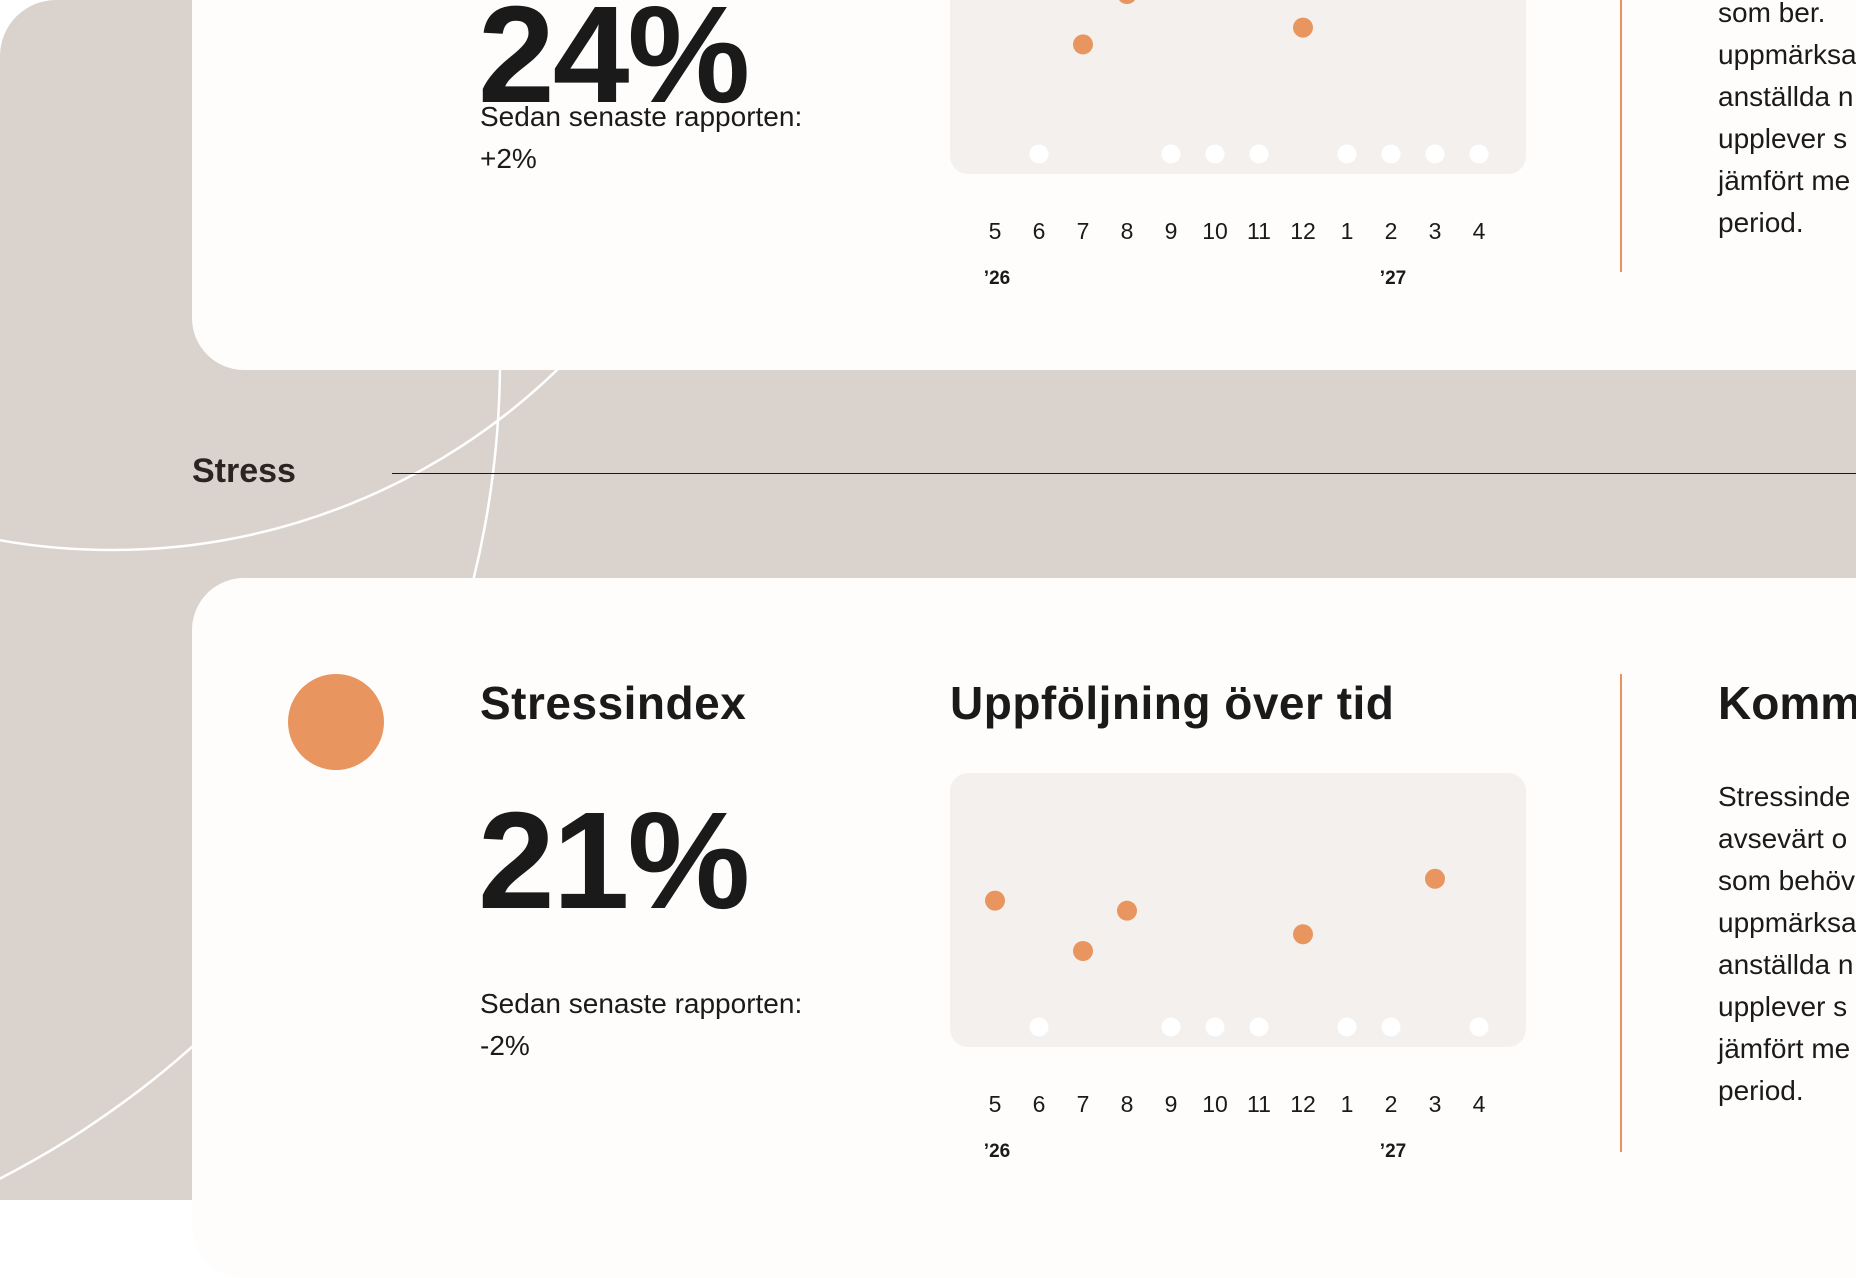  Describe the element at coordinates (1772, 14) in the screenshot. I see `comment-line: som ber.` at that location.